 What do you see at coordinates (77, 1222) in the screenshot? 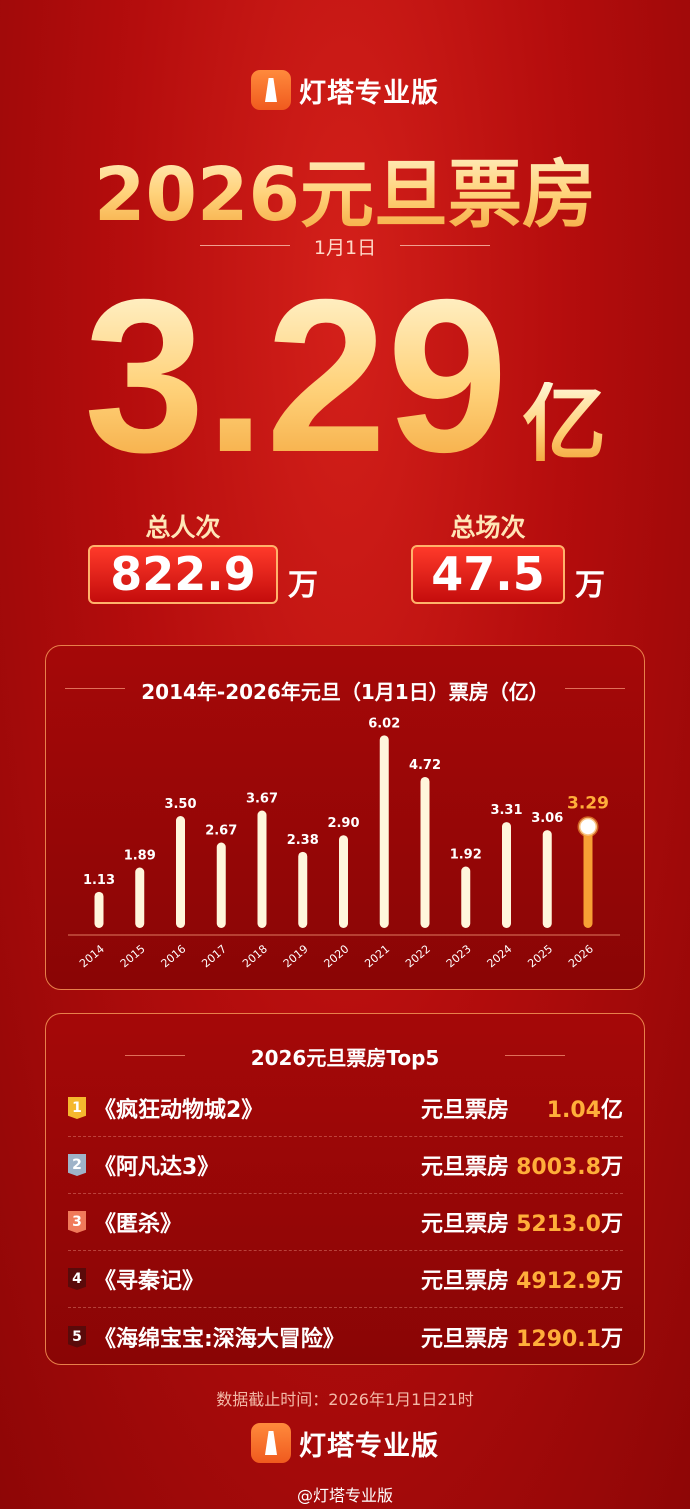
I see `rank-badge: 3` at bounding box center [77, 1222].